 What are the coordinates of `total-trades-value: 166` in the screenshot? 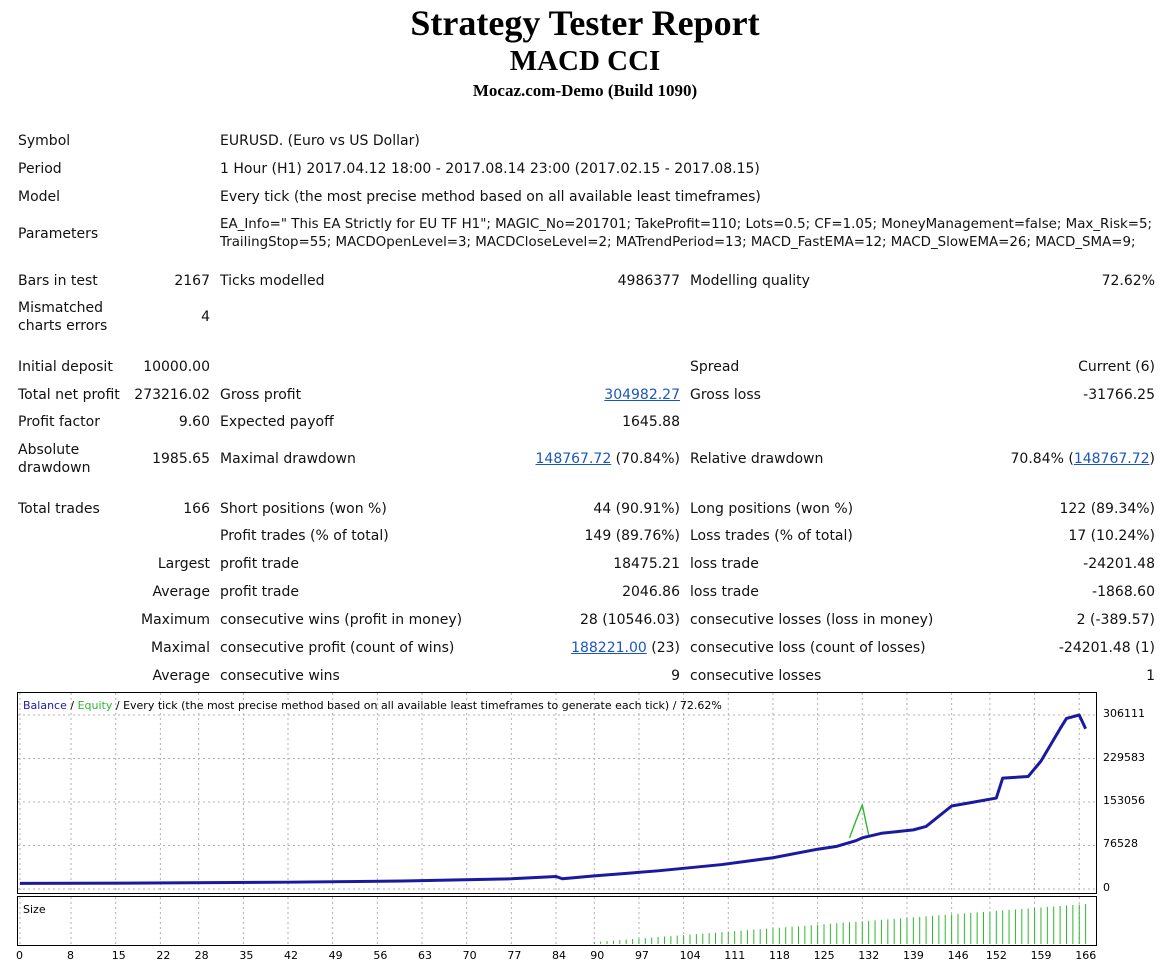 It's located at (196, 509).